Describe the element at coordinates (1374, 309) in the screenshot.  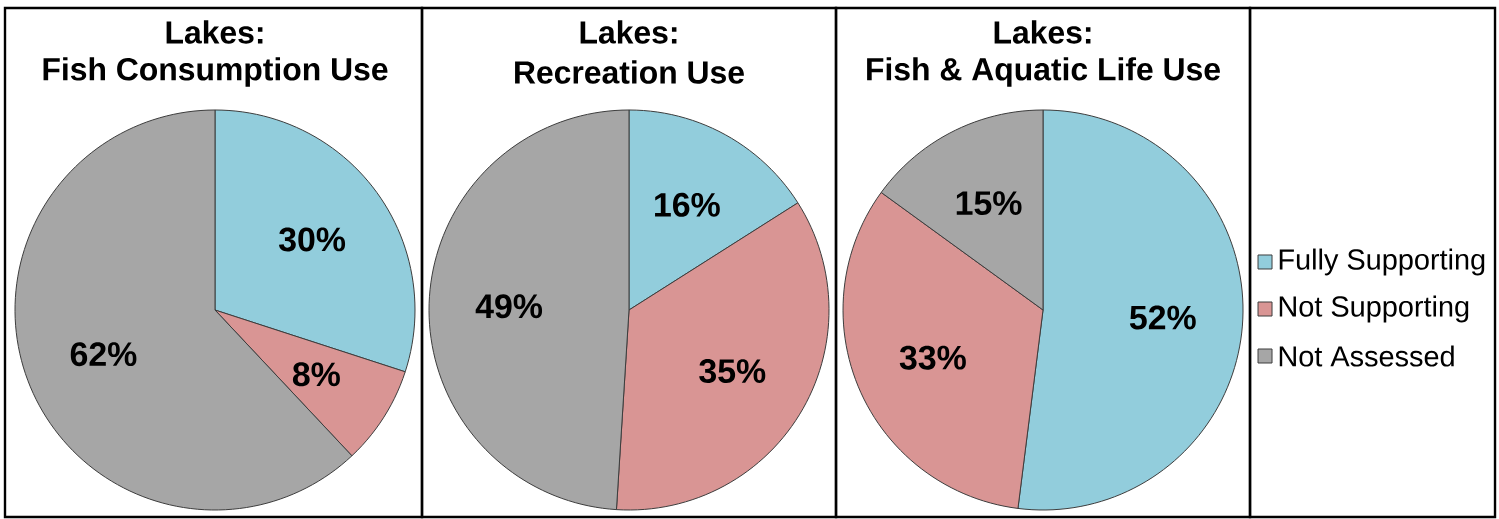
I see `legend-label: Not Supporting` at that location.